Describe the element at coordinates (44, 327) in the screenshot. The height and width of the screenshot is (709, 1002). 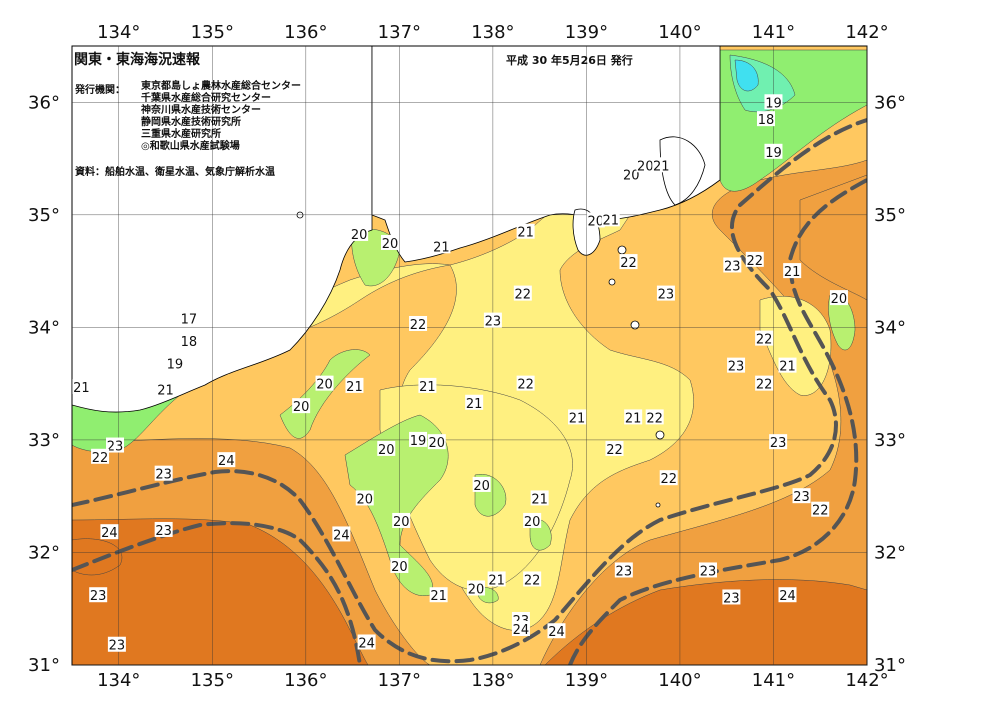
I see `latitude-tick-left: 34°` at that location.